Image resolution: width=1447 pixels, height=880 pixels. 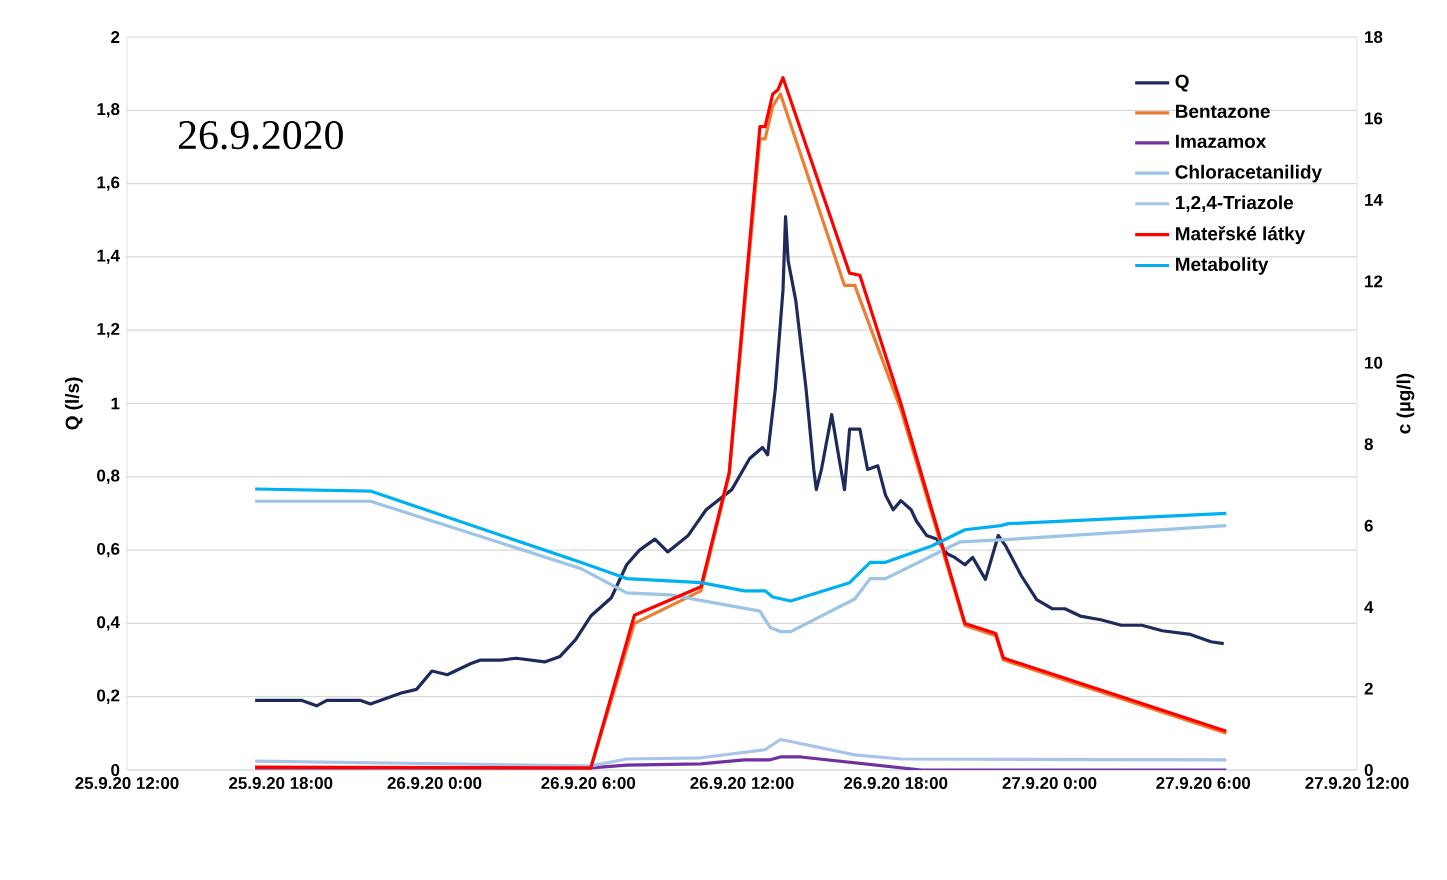 What do you see at coordinates (74, 403) in the screenshot?
I see `y-axis-title: Q (l/s)` at bounding box center [74, 403].